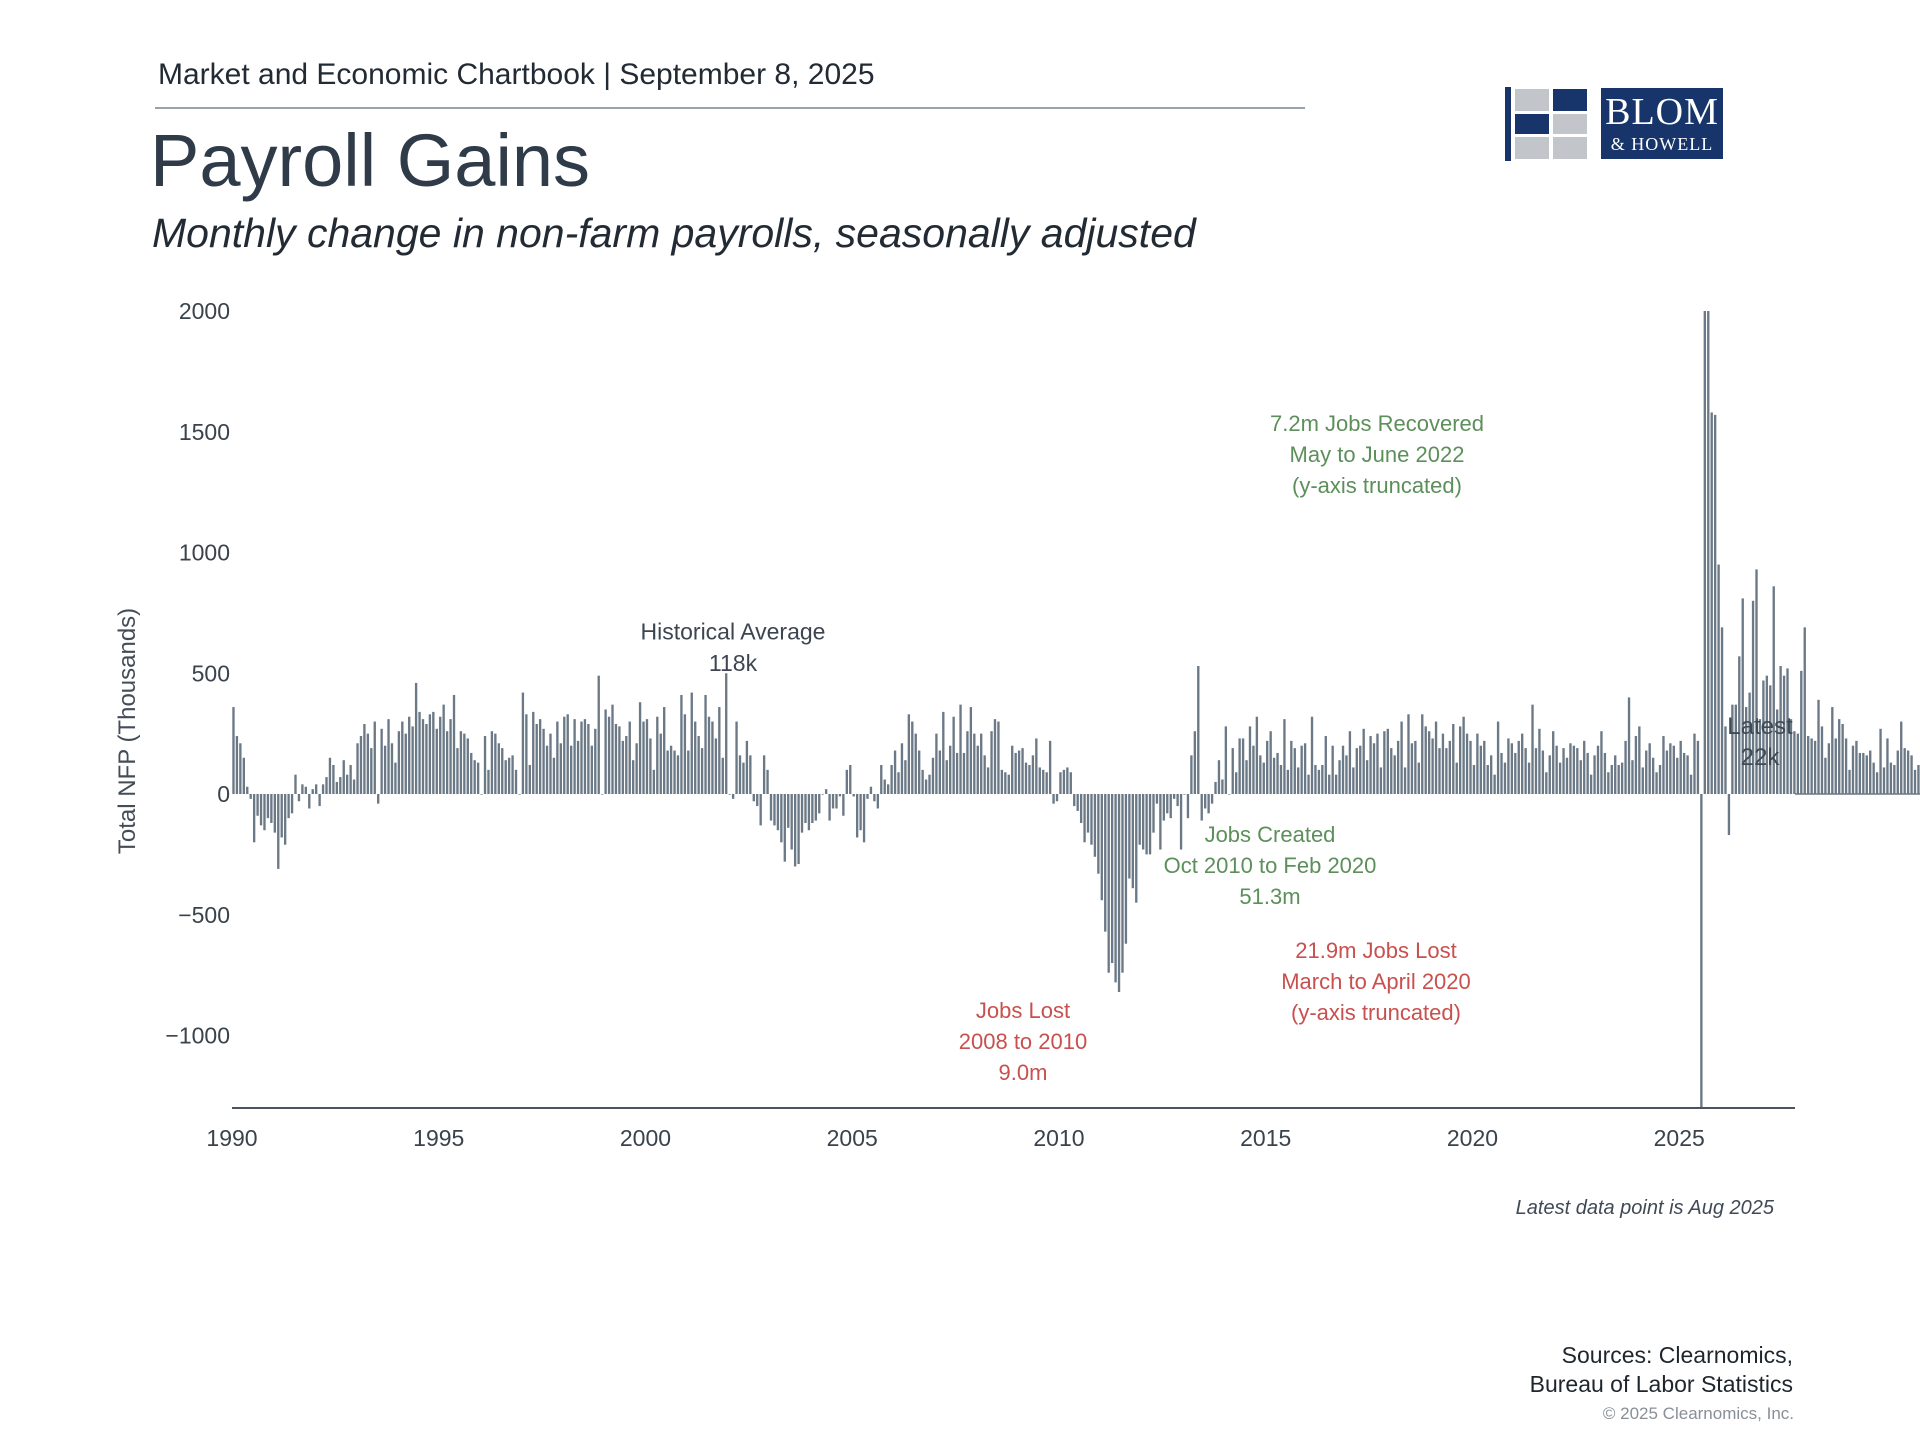 The image size is (1920, 1440). Describe the element at coordinates (1377, 485) in the screenshot. I see `annotation-jobs-recovered-line: (y-axis truncated)` at that location.